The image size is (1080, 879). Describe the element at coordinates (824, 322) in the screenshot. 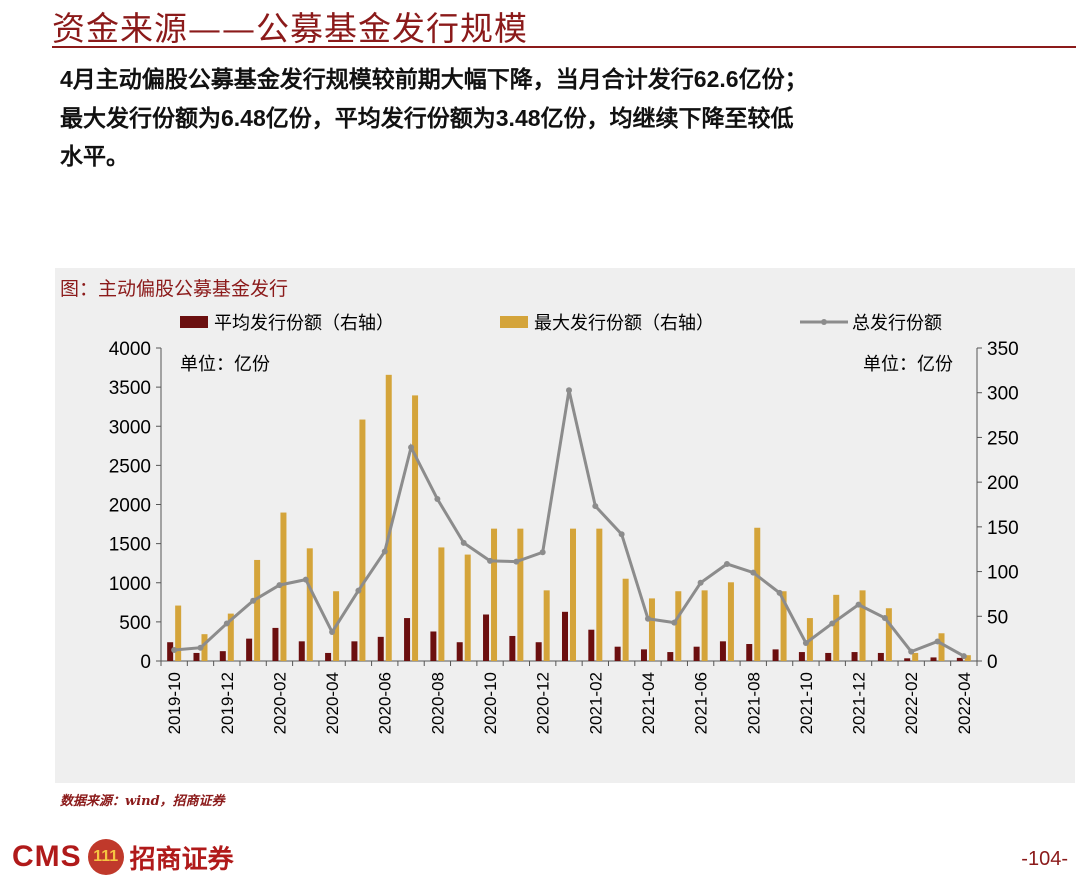

I see `legend-swatch-total-point` at that location.